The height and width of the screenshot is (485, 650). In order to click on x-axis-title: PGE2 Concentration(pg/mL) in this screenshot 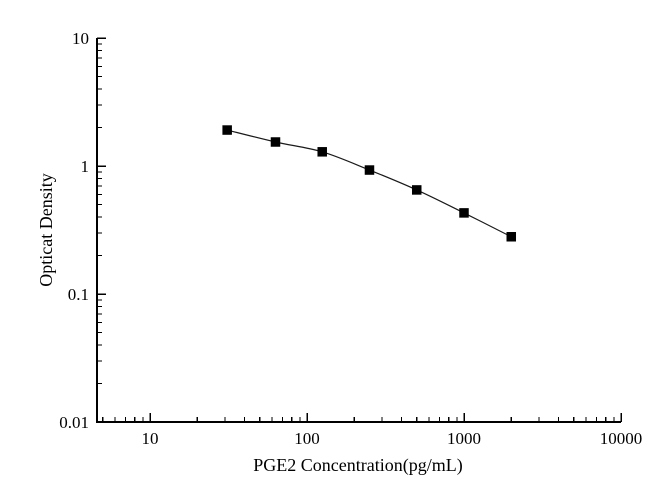, I will do `click(357, 465)`.